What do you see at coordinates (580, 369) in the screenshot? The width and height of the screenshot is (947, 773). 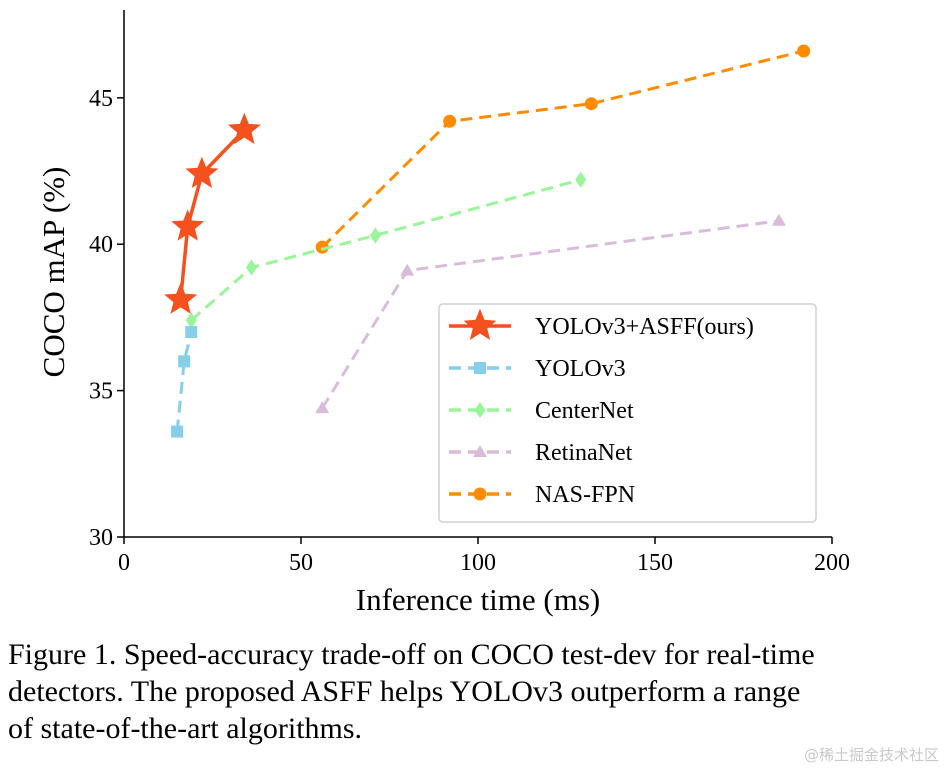 I see `legend-label: YOLOv3` at bounding box center [580, 369].